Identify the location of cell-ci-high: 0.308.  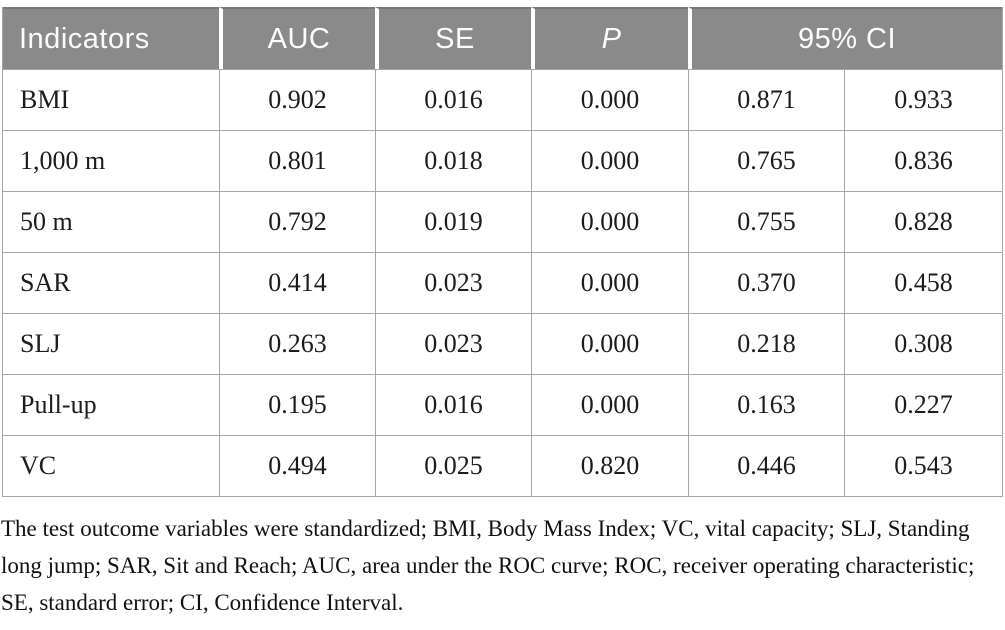
(923, 343).